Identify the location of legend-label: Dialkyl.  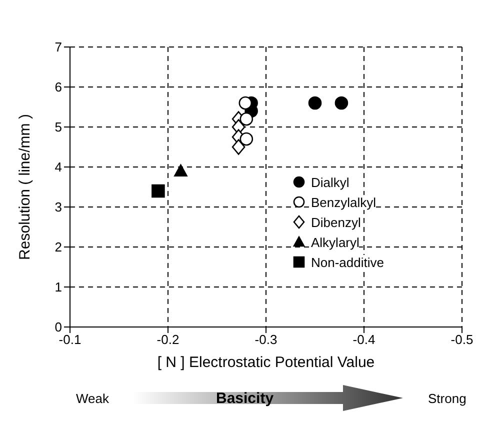
(330, 182).